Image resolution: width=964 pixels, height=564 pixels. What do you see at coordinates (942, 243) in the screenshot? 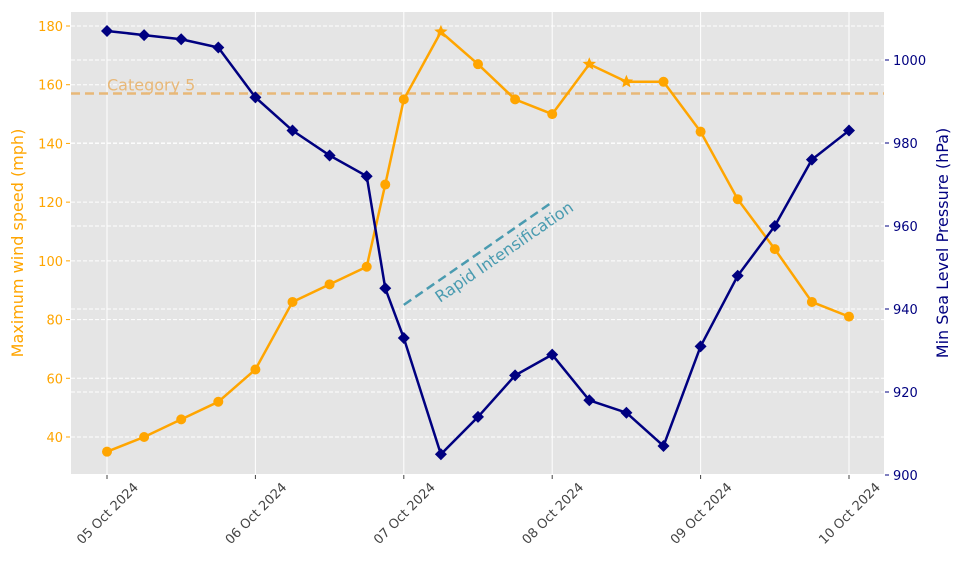
I see `right-axis-label: Min Sea Level Pressure (hPa)` at bounding box center [942, 243].